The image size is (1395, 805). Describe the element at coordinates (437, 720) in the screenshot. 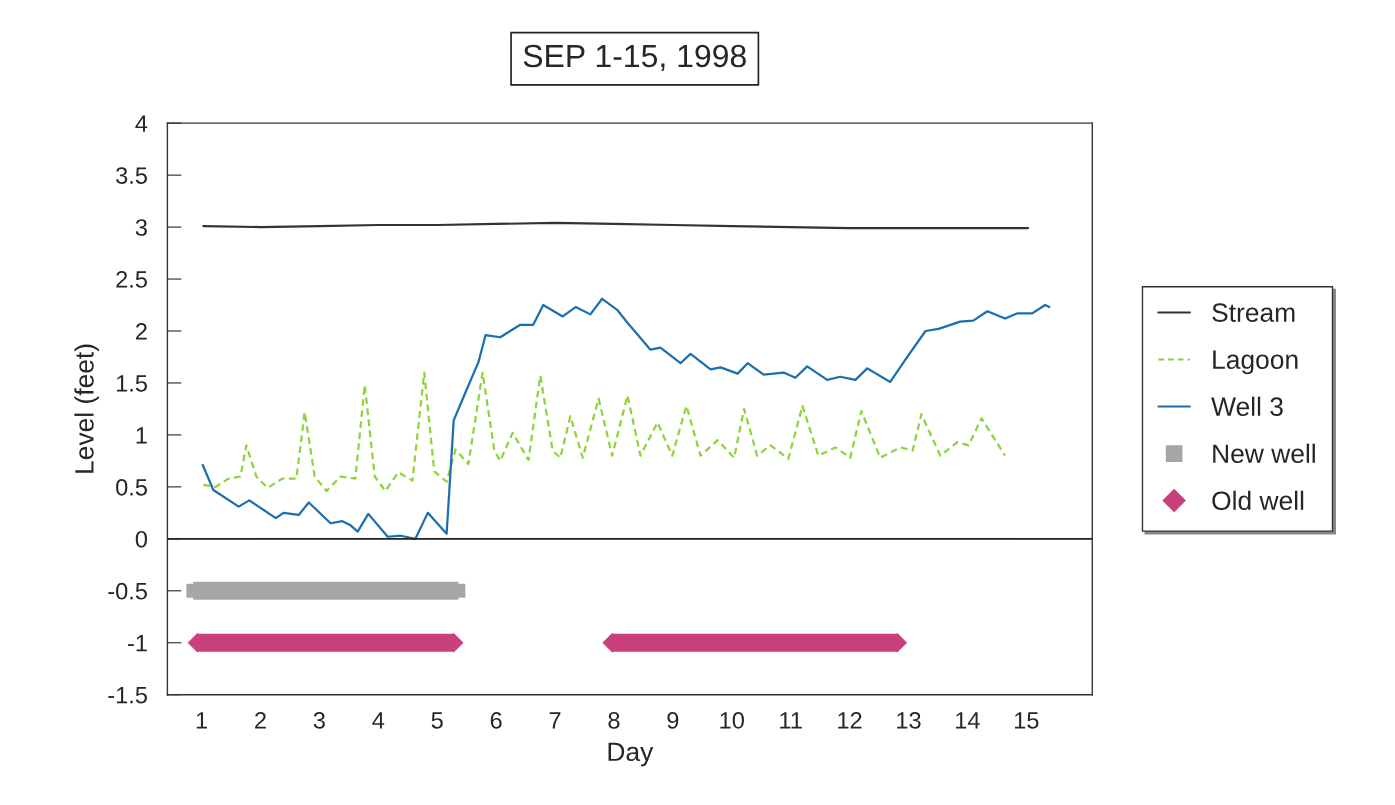

I see `x-tick-label: 5` at that location.